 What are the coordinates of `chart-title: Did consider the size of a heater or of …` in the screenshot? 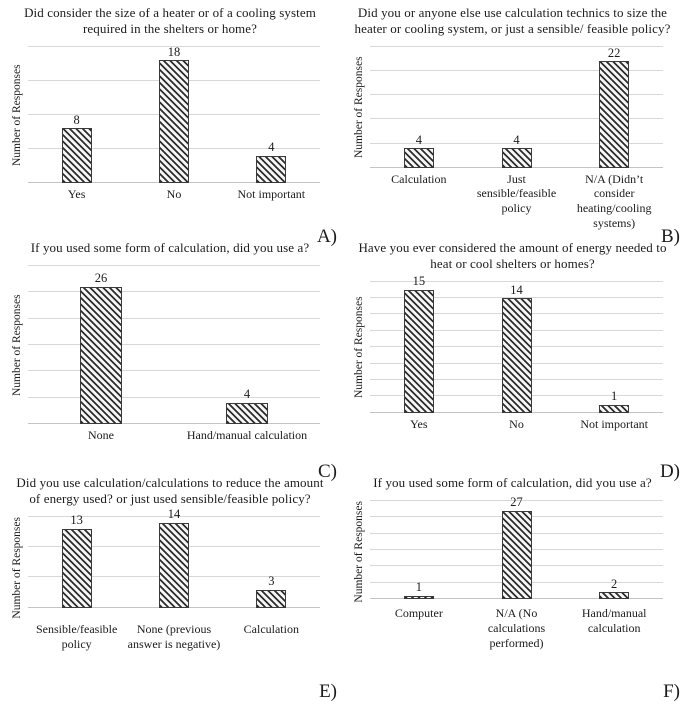 It's located at (170, 20).